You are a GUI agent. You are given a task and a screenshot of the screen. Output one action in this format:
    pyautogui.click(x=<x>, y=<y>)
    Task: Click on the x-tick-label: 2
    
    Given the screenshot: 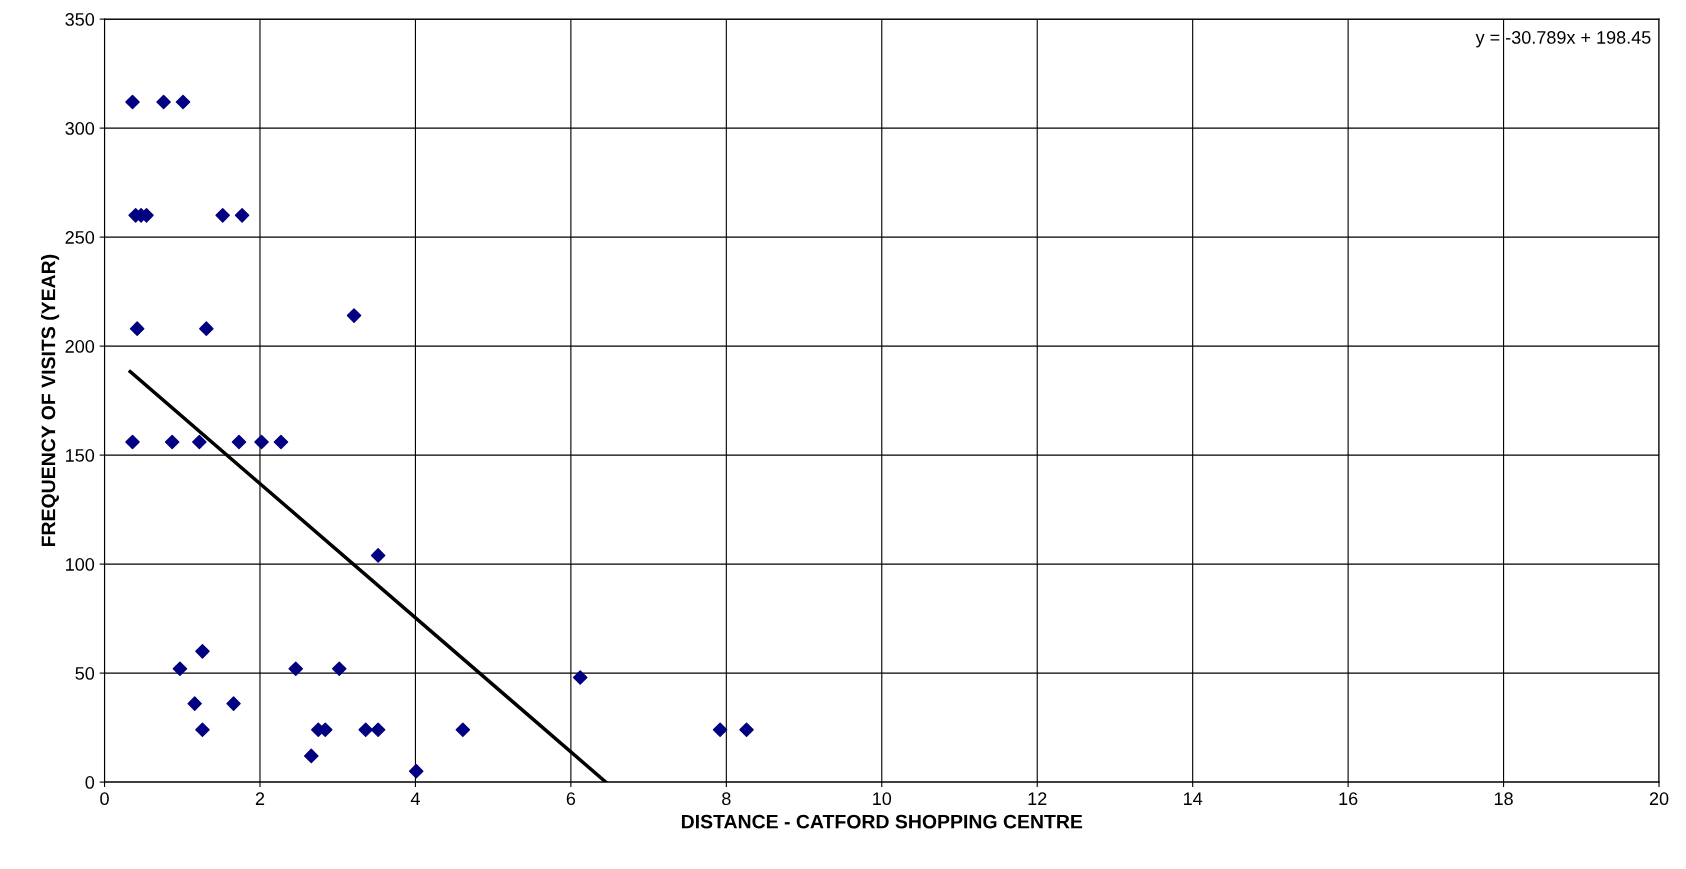 What is the action you would take?
    pyautogui.click(x=260, y=798)
    